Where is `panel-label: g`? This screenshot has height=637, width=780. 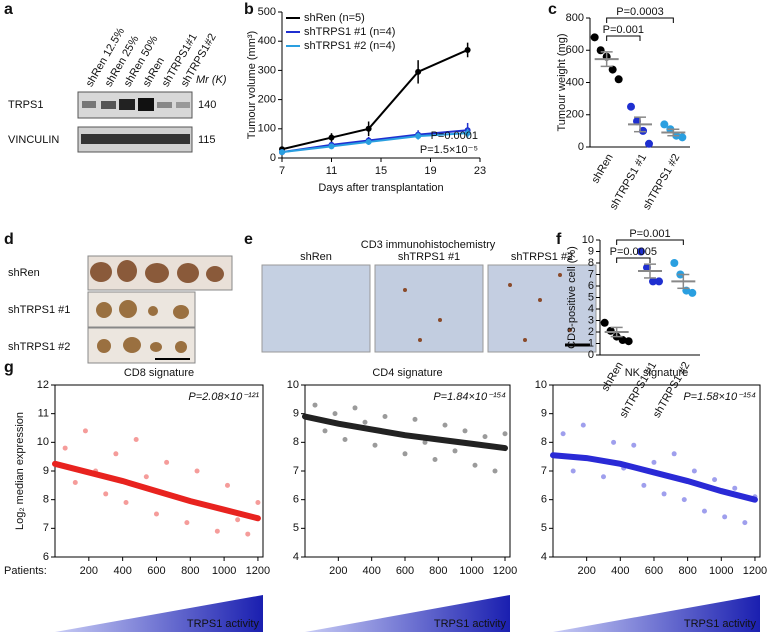
panel-label: g is located at coordinates (9, 367).